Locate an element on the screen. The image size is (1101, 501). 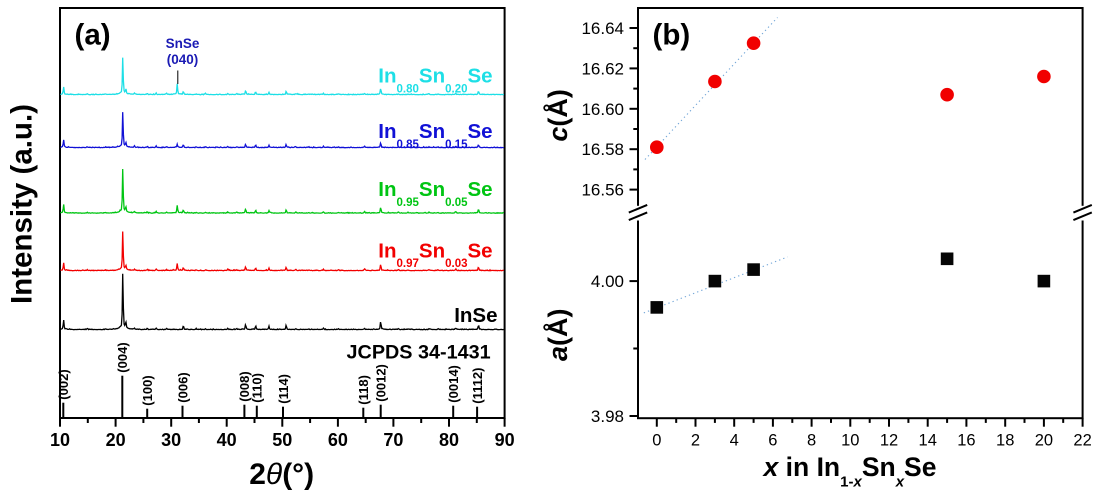
svg-text: 70 is located at coordinates (393, 440).